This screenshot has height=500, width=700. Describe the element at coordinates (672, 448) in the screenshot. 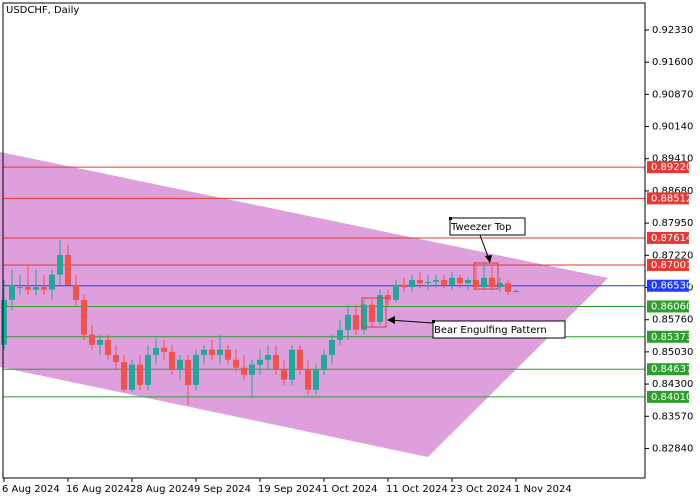

I see `y-tick-label: 0.82840` at that location.